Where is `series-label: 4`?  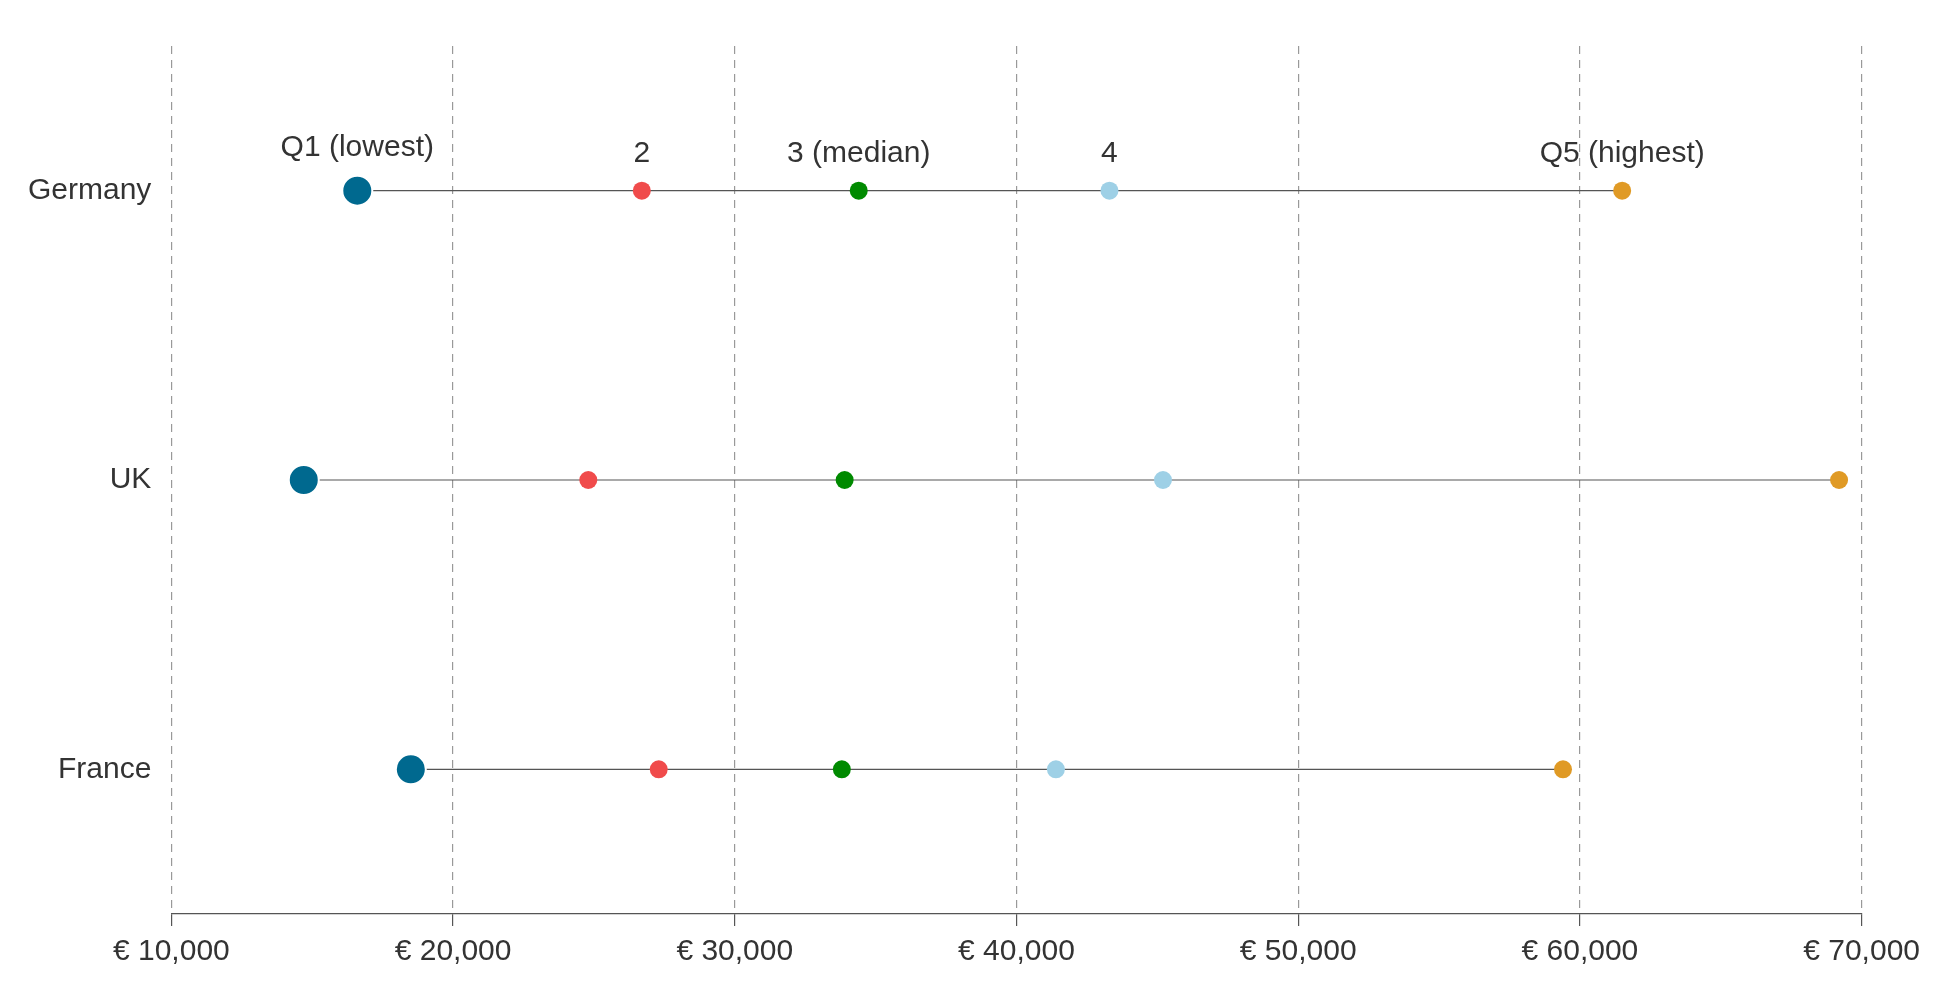
series-label: 4 is located at coordinates (1109, 151).